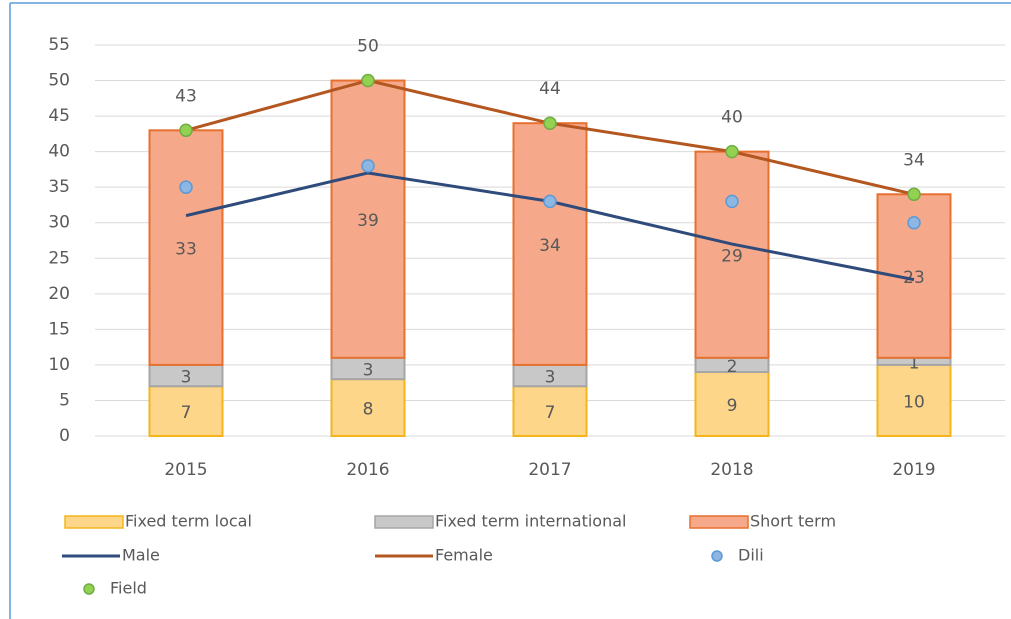  Describe the element at coordinates (59, 258) in the screenshot. I see `y-tick-label: 25` at that location.